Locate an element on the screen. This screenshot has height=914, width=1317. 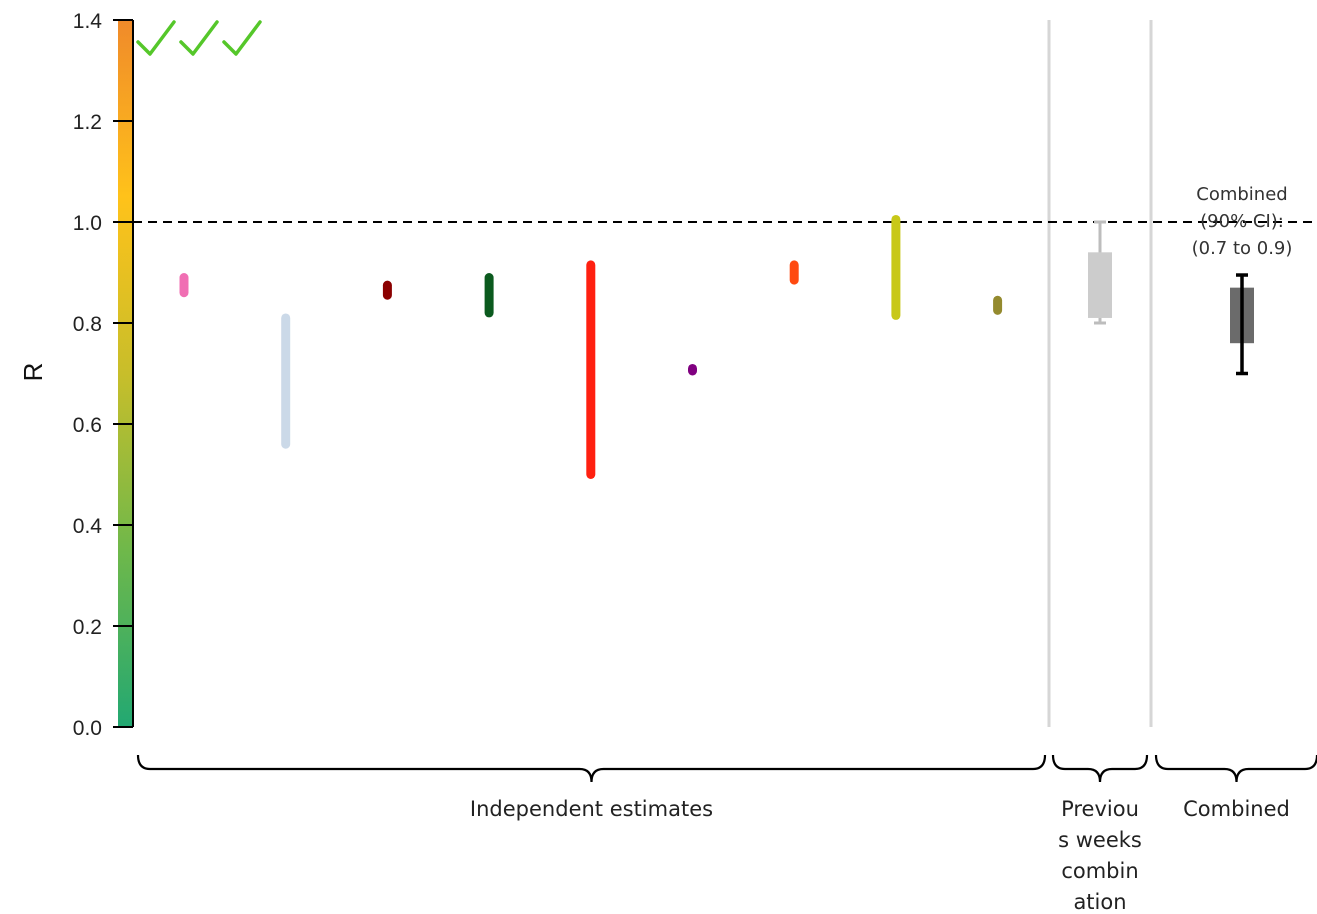
group-label: Previou is located at coordinates (1100, 809).